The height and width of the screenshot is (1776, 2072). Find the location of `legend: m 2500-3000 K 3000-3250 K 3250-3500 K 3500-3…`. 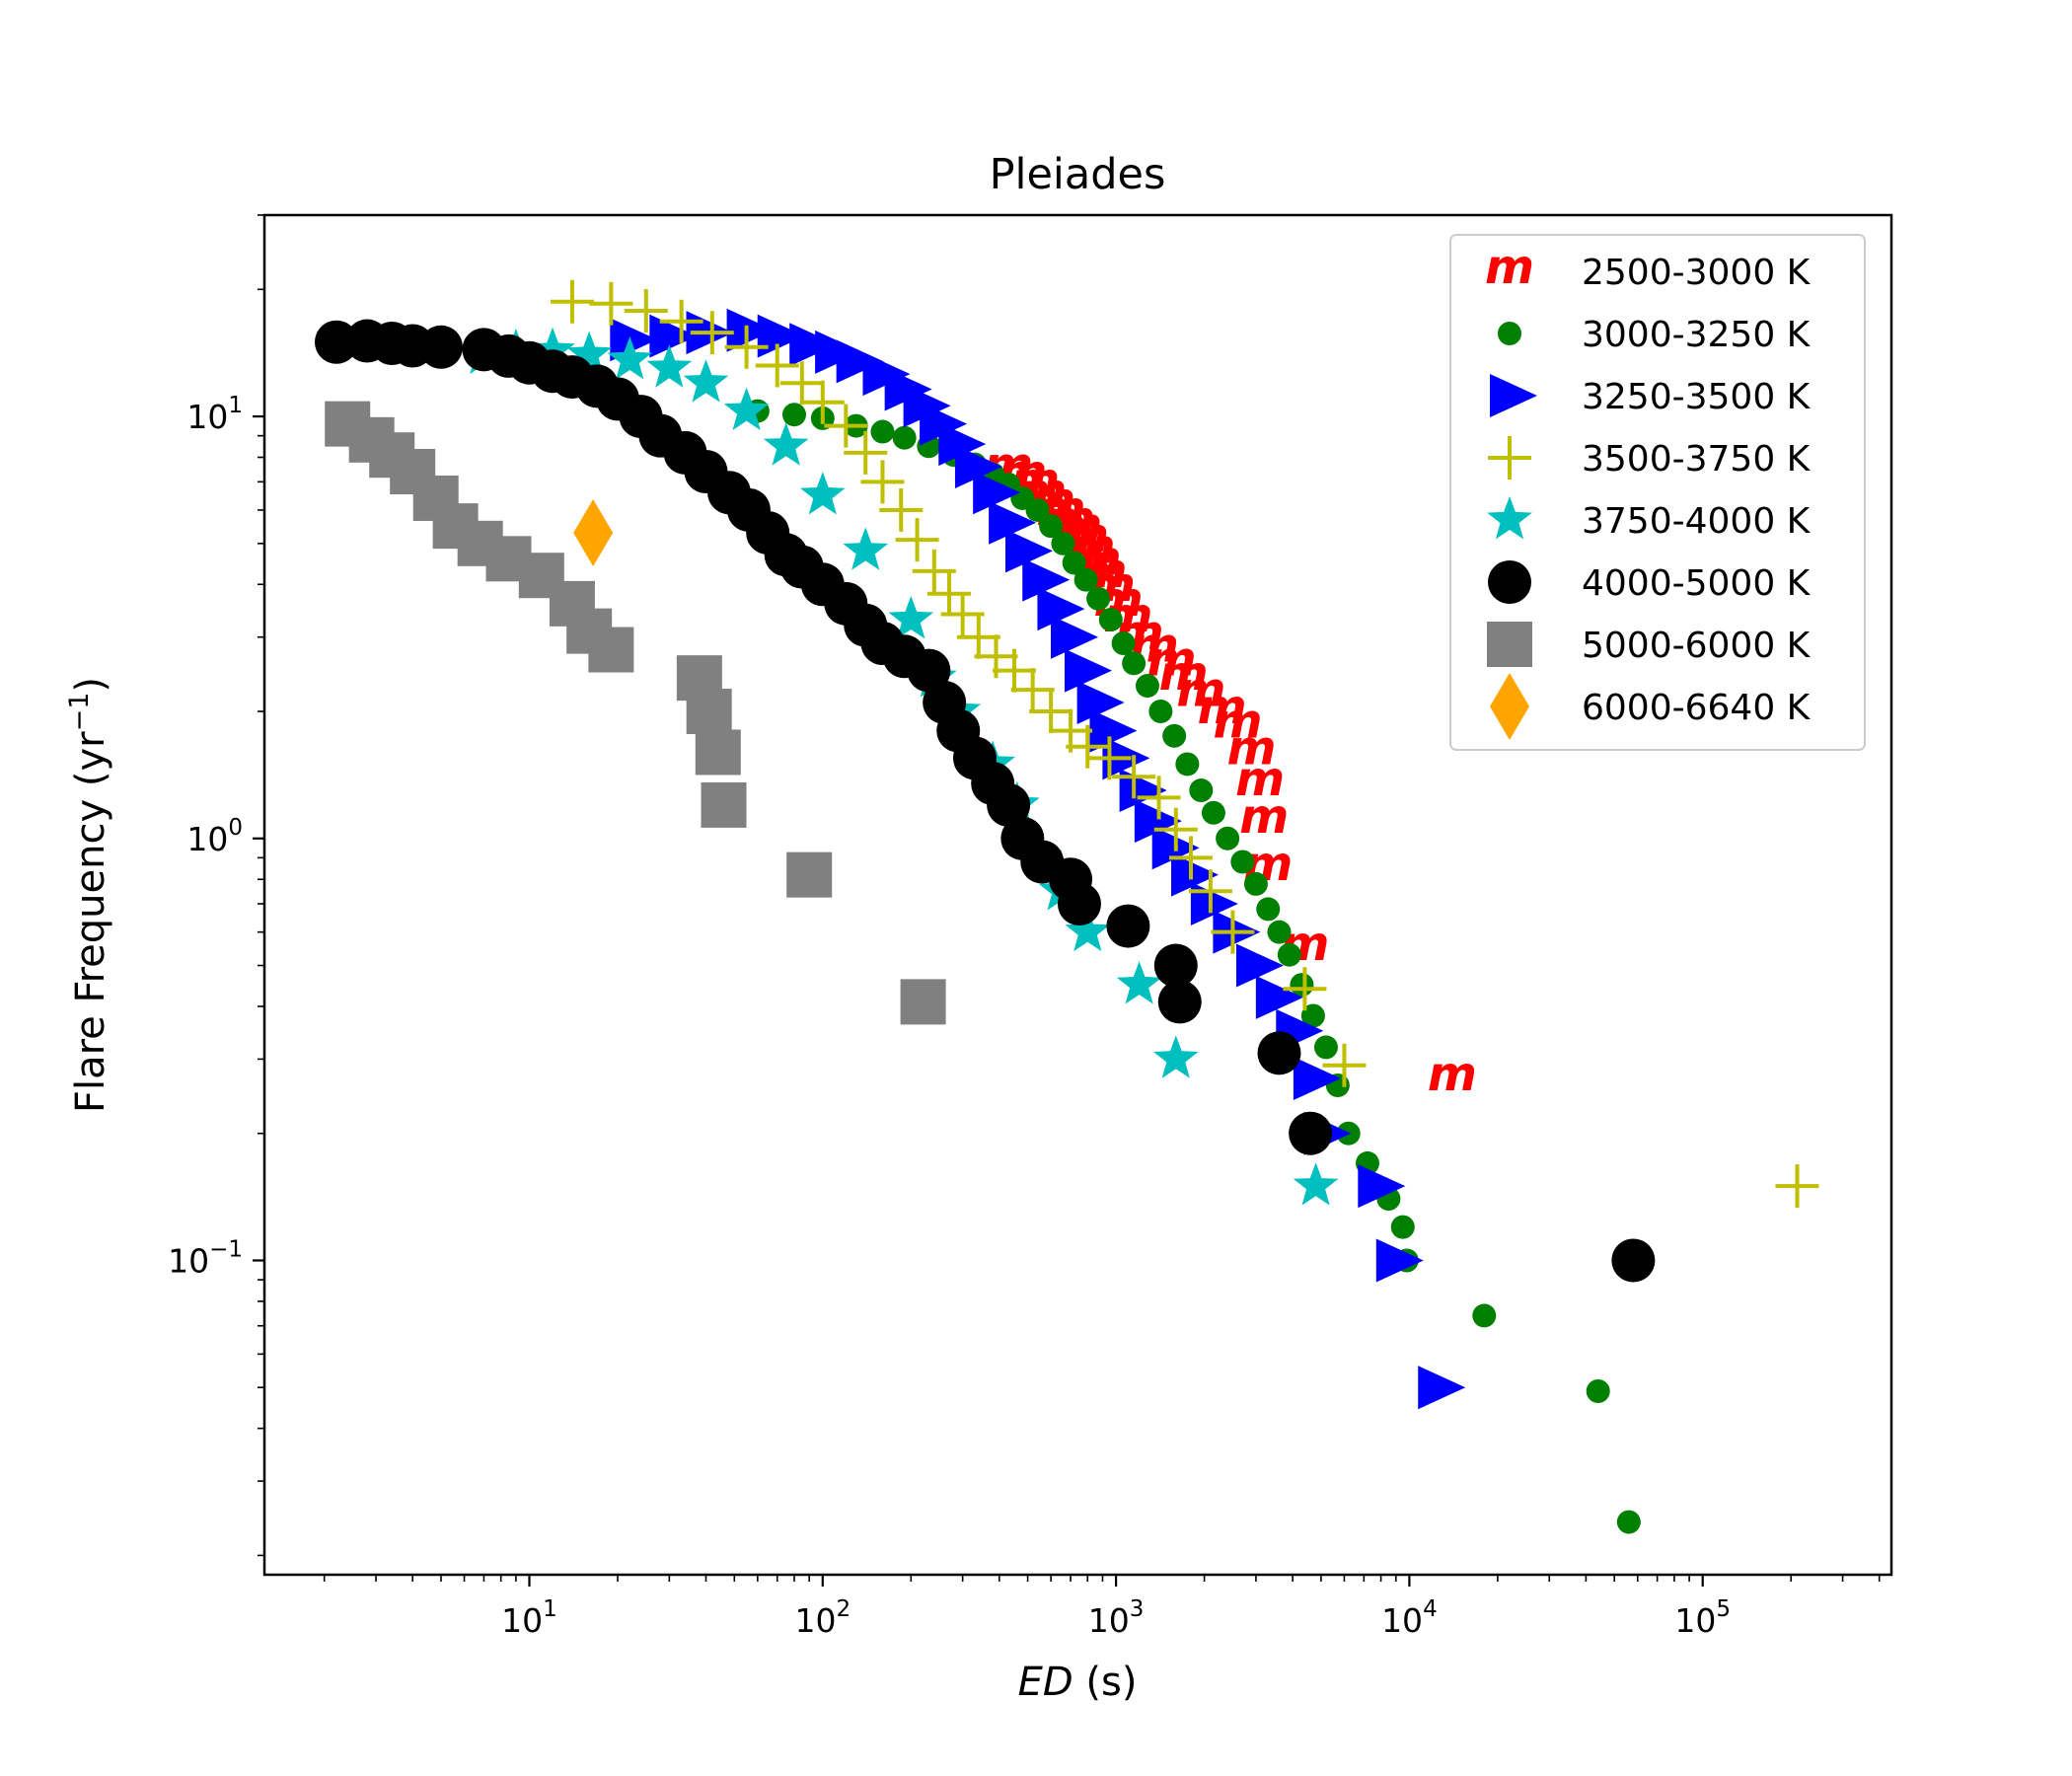

legend: m 2500-3000 K 3000-3250 K 3250-3500 K 3500-3… is located at coordinates (1658, 493).